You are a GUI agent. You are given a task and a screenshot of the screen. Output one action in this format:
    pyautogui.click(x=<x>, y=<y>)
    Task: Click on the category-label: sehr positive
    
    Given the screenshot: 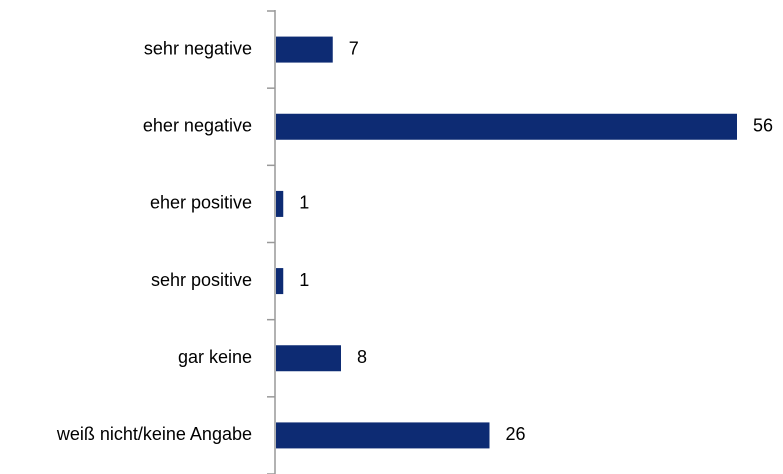 What is the action you would take?
    pyautogui.click(x=201, y=280)
    